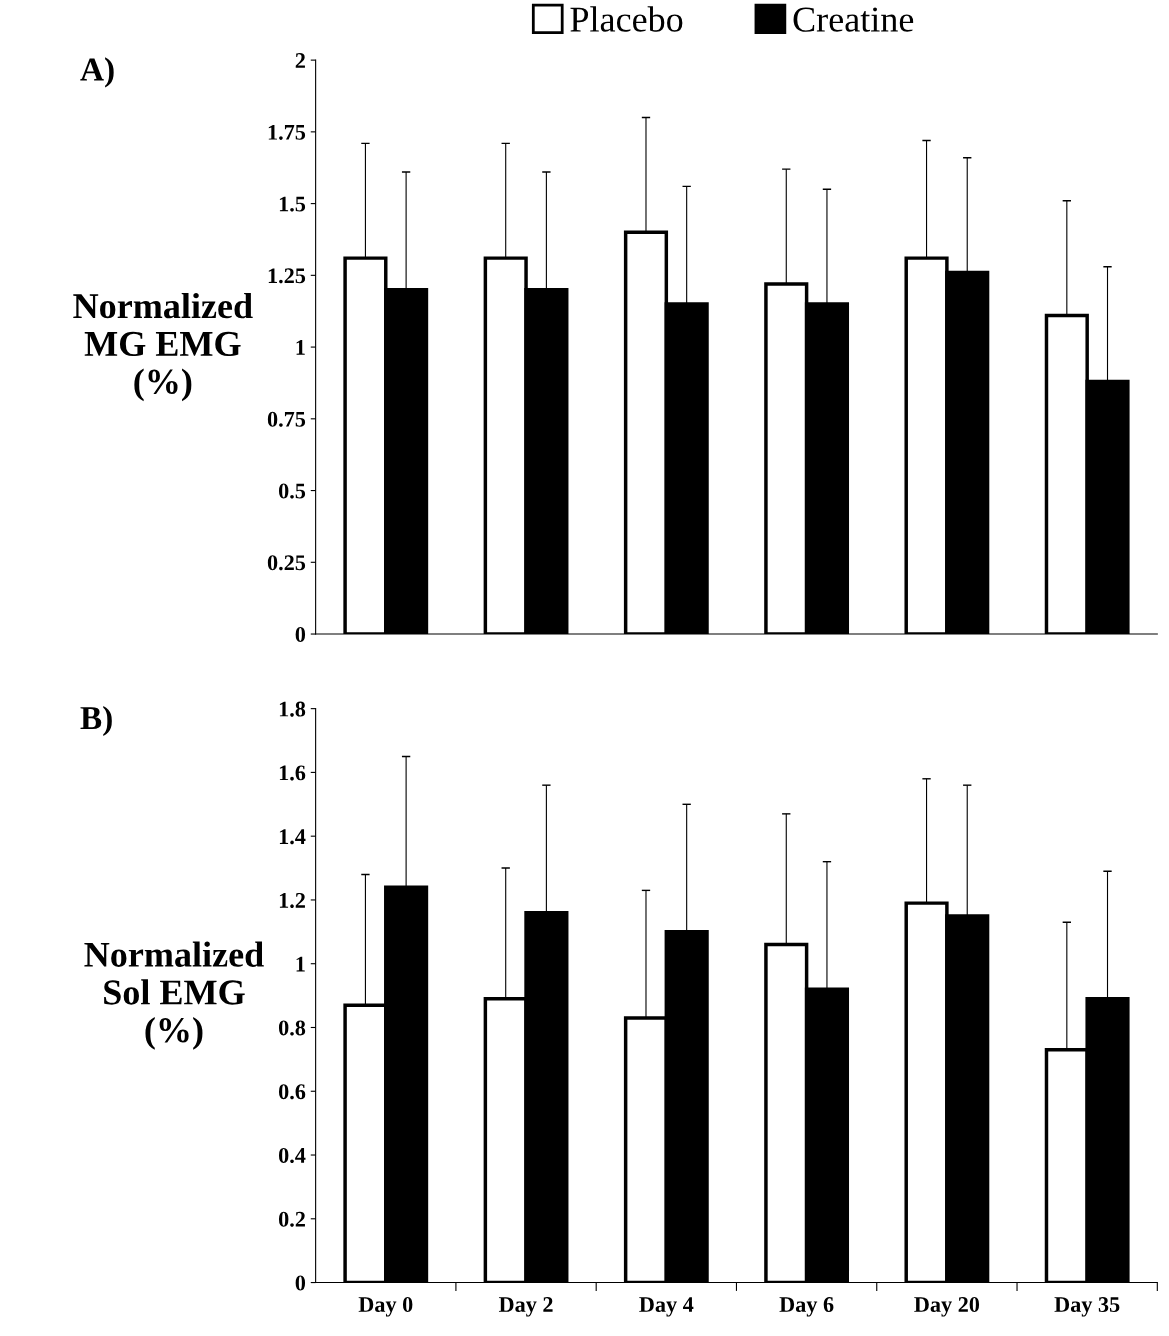 This screenshot has height=1336, width=1169. Describe the element at coordinates (1087, 1307) in the screenshot. I see `x-tick-label: Day 35` at that location.